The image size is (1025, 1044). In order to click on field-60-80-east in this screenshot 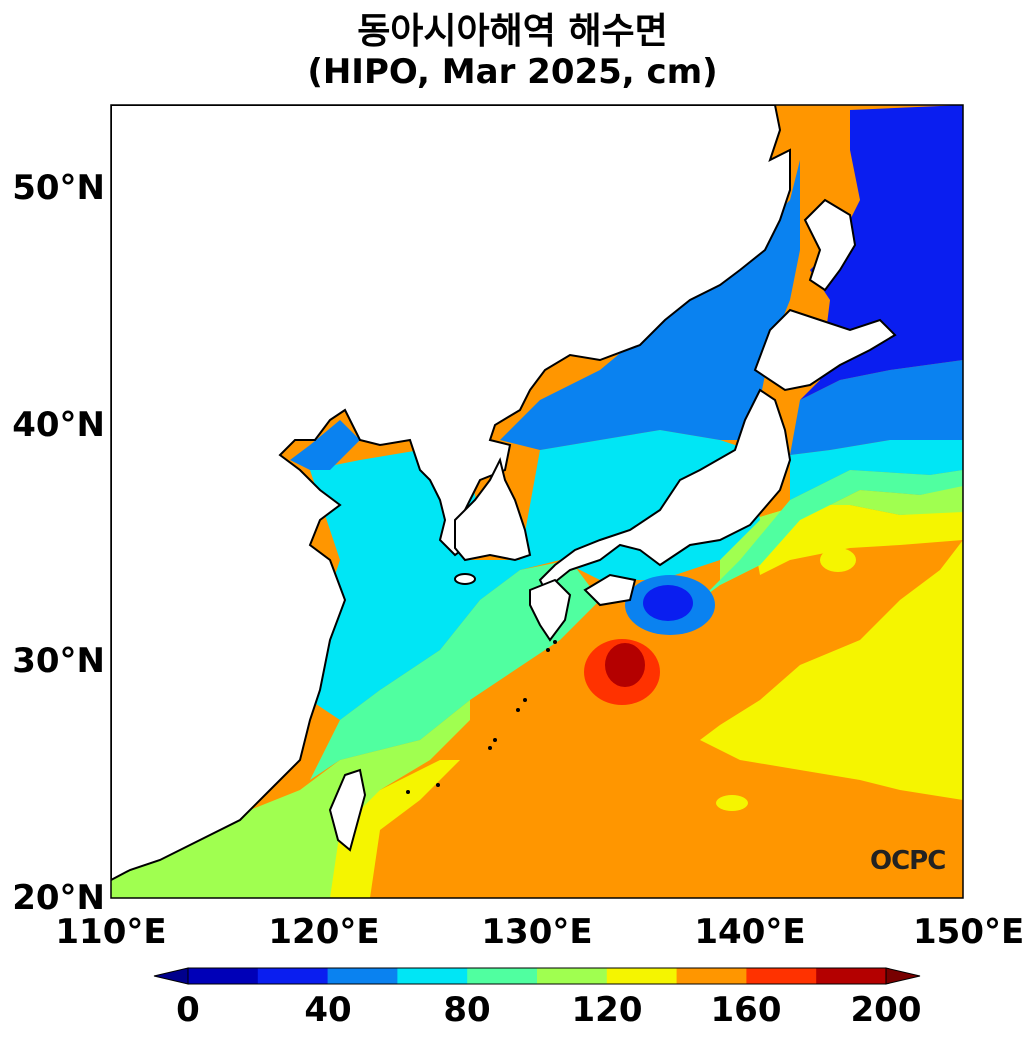, I will do `click(876, 470)`.